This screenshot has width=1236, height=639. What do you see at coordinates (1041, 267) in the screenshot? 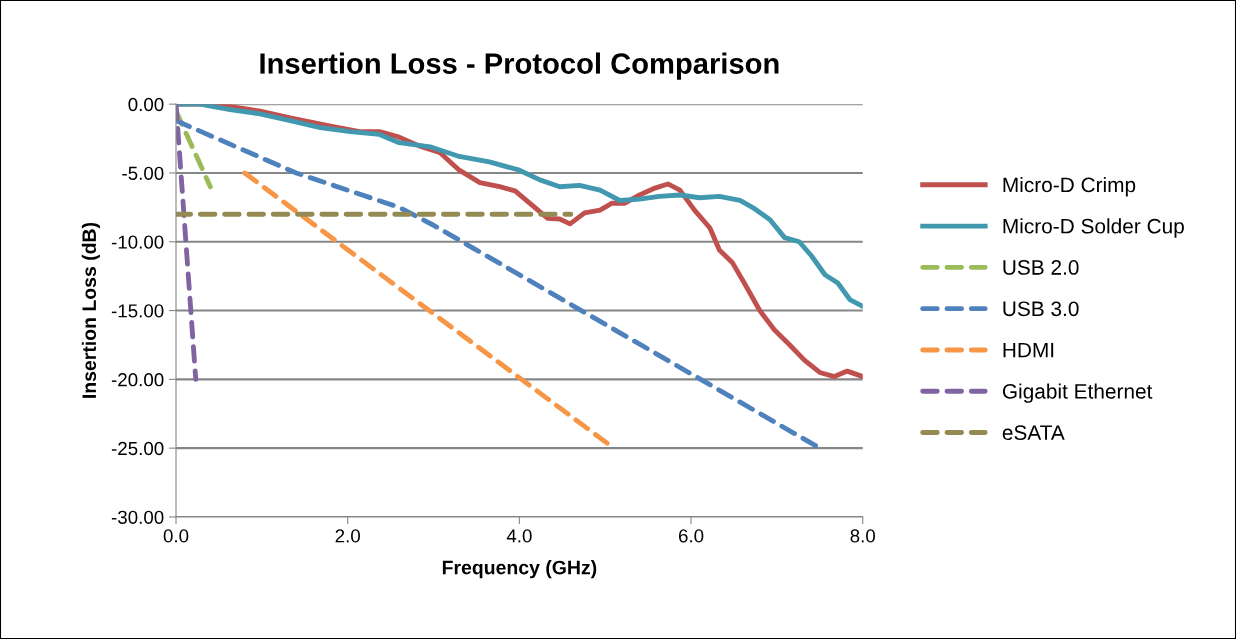
I see `legend-label: USB 2.0` at bounding box center [1041, 267].